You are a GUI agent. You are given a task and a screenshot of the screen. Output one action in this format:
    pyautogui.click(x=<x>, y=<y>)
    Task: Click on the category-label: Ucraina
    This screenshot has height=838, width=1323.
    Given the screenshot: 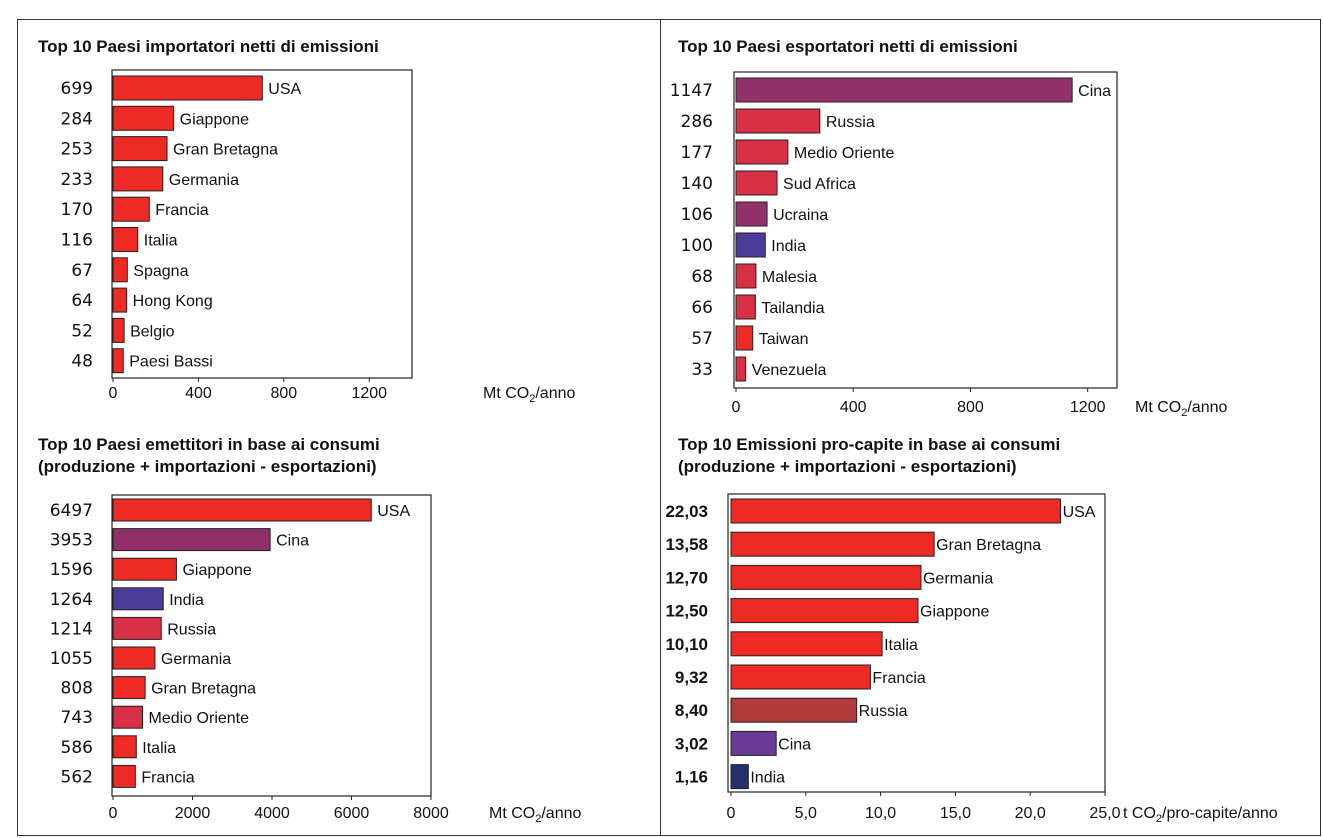 What is the action you would take?
    pyautogui.click(x=800, y=215)
    